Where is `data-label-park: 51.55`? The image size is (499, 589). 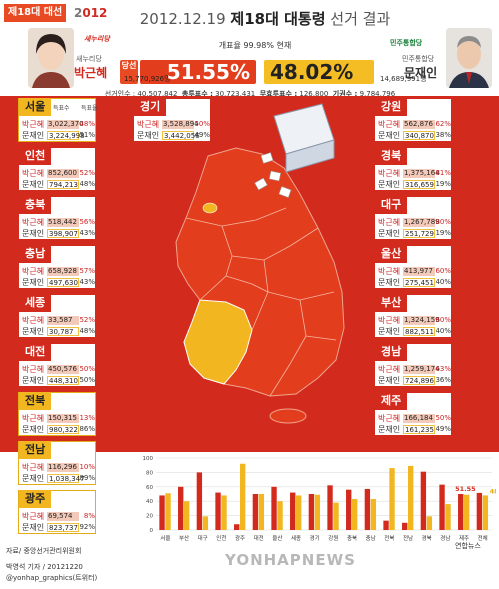
data-label-park: 51.55 is located at coordinates (465, 489).